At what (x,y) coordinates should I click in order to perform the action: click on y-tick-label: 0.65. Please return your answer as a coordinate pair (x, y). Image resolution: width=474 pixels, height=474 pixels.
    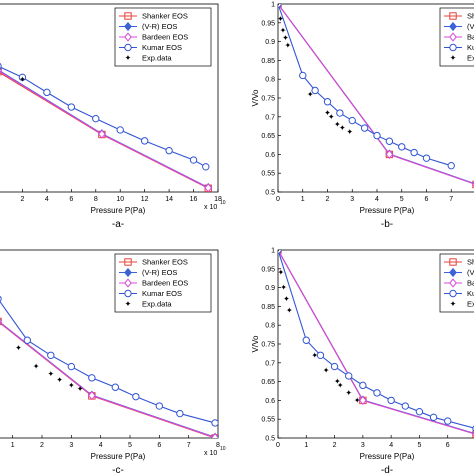
    Looking at the image, I should click on (268, 136).